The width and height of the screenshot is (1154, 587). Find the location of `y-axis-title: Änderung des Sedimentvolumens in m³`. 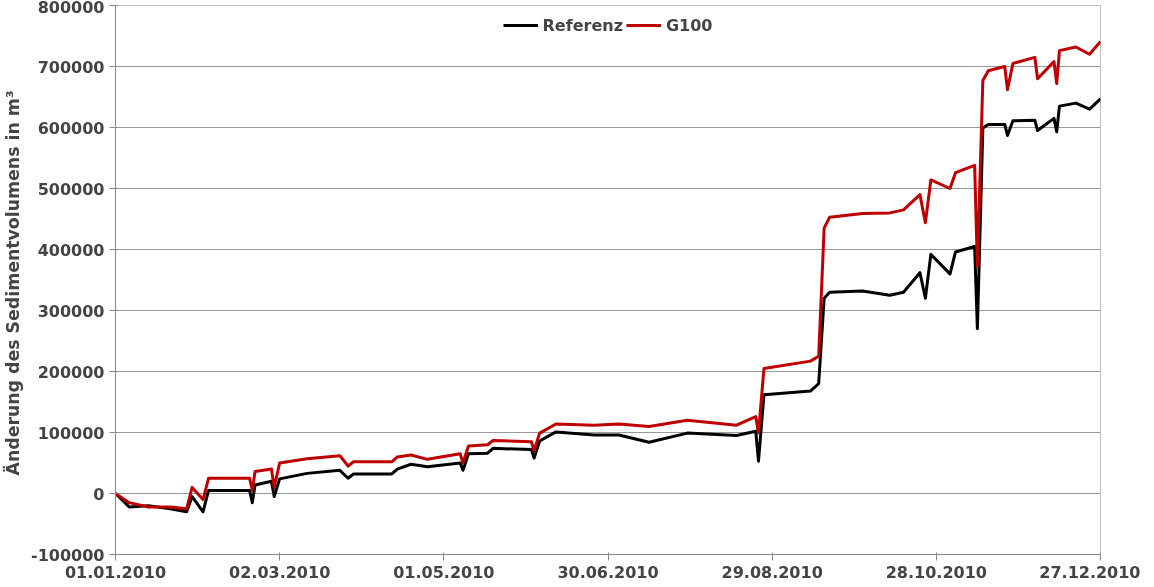

y-axis-title: Änderung des Sedimentvolumens in m³ is located at coordinates (13, 283).